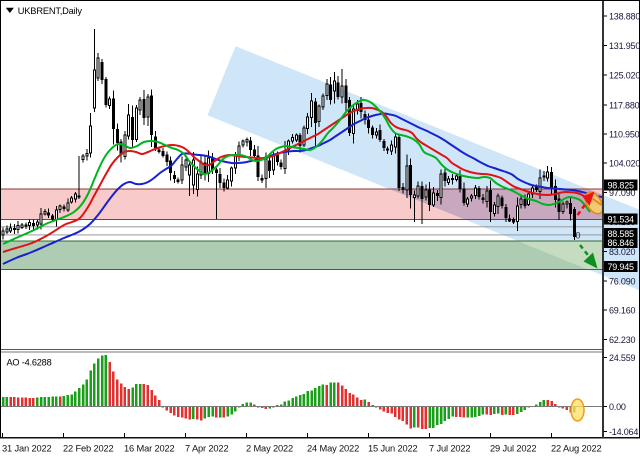  Describe the element at coordinates (622, 281) in the screenshot. I see `svg-text: 76.090` at that location.